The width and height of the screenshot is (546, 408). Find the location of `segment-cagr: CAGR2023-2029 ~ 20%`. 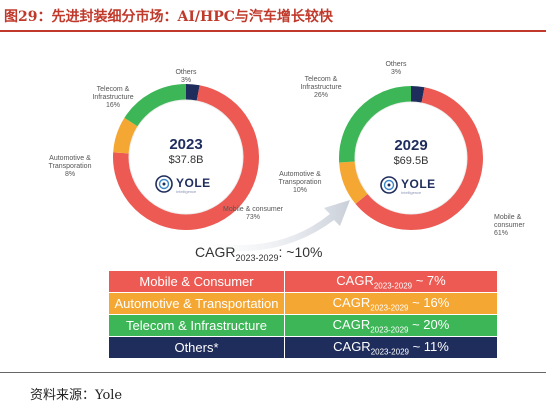

segment-cagr: CAGR2023-2029 ~ 20% is located at coordinates (391, 325).